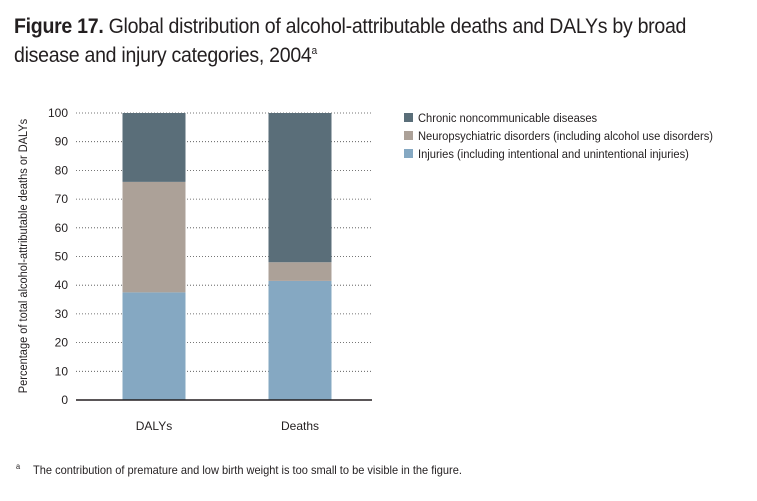 The height and width of the screenshot is (501, 757). I want to click on y-tick-label-70: 70, so click(62, 199).